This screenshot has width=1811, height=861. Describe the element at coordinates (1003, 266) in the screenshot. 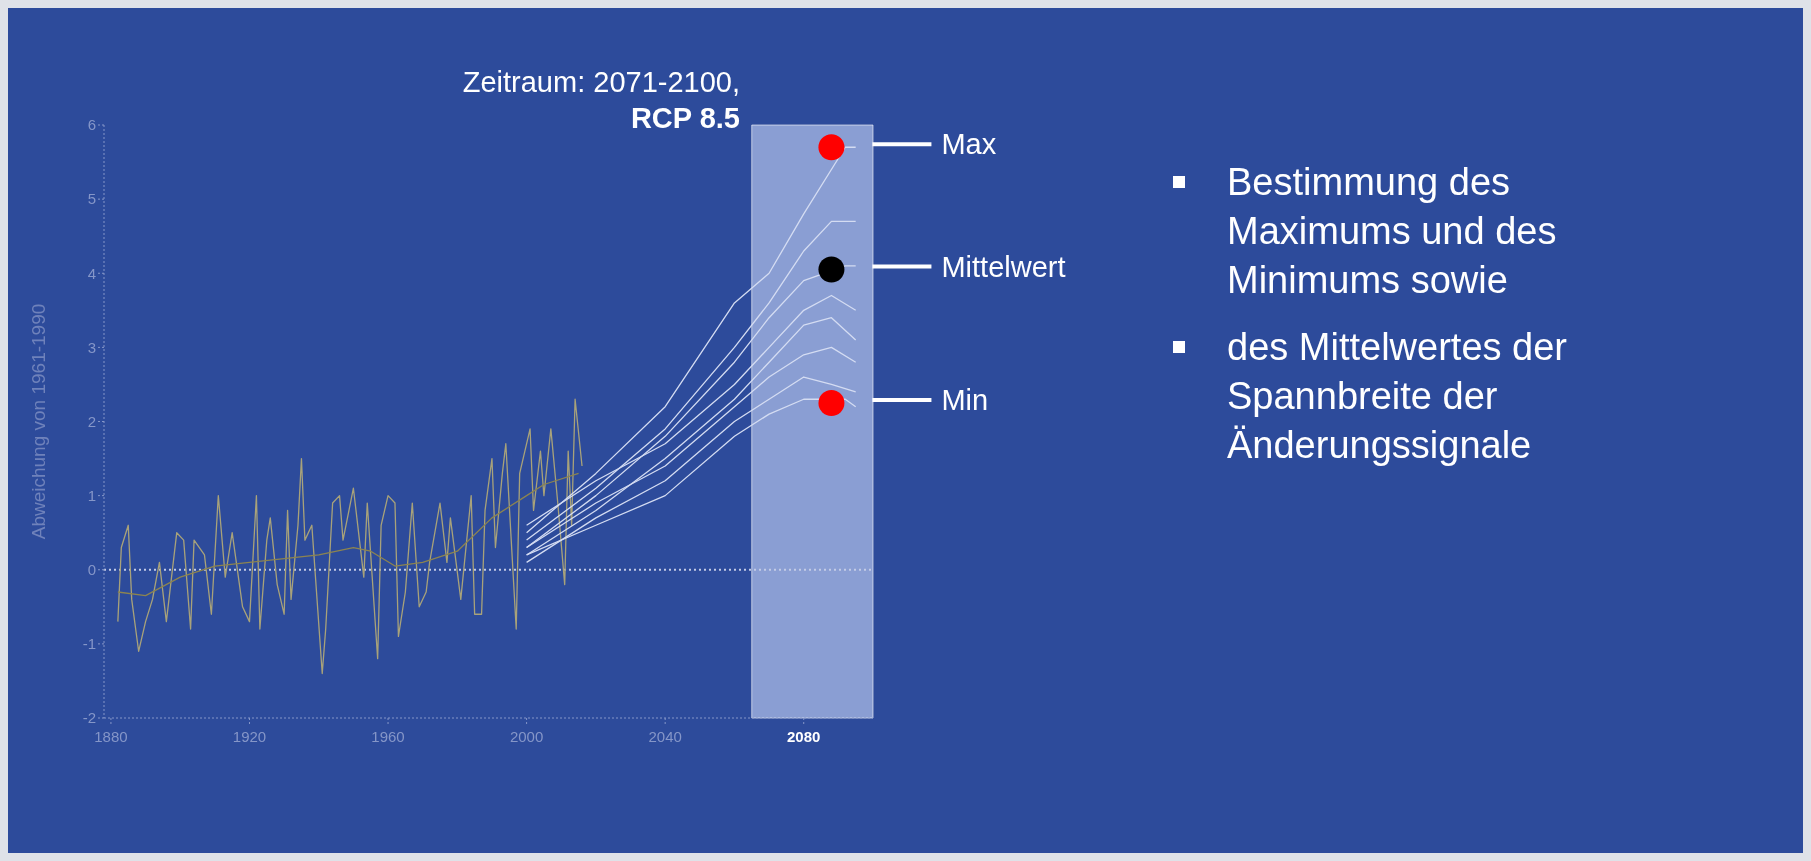

I see `text: Mittelwert` at that location.